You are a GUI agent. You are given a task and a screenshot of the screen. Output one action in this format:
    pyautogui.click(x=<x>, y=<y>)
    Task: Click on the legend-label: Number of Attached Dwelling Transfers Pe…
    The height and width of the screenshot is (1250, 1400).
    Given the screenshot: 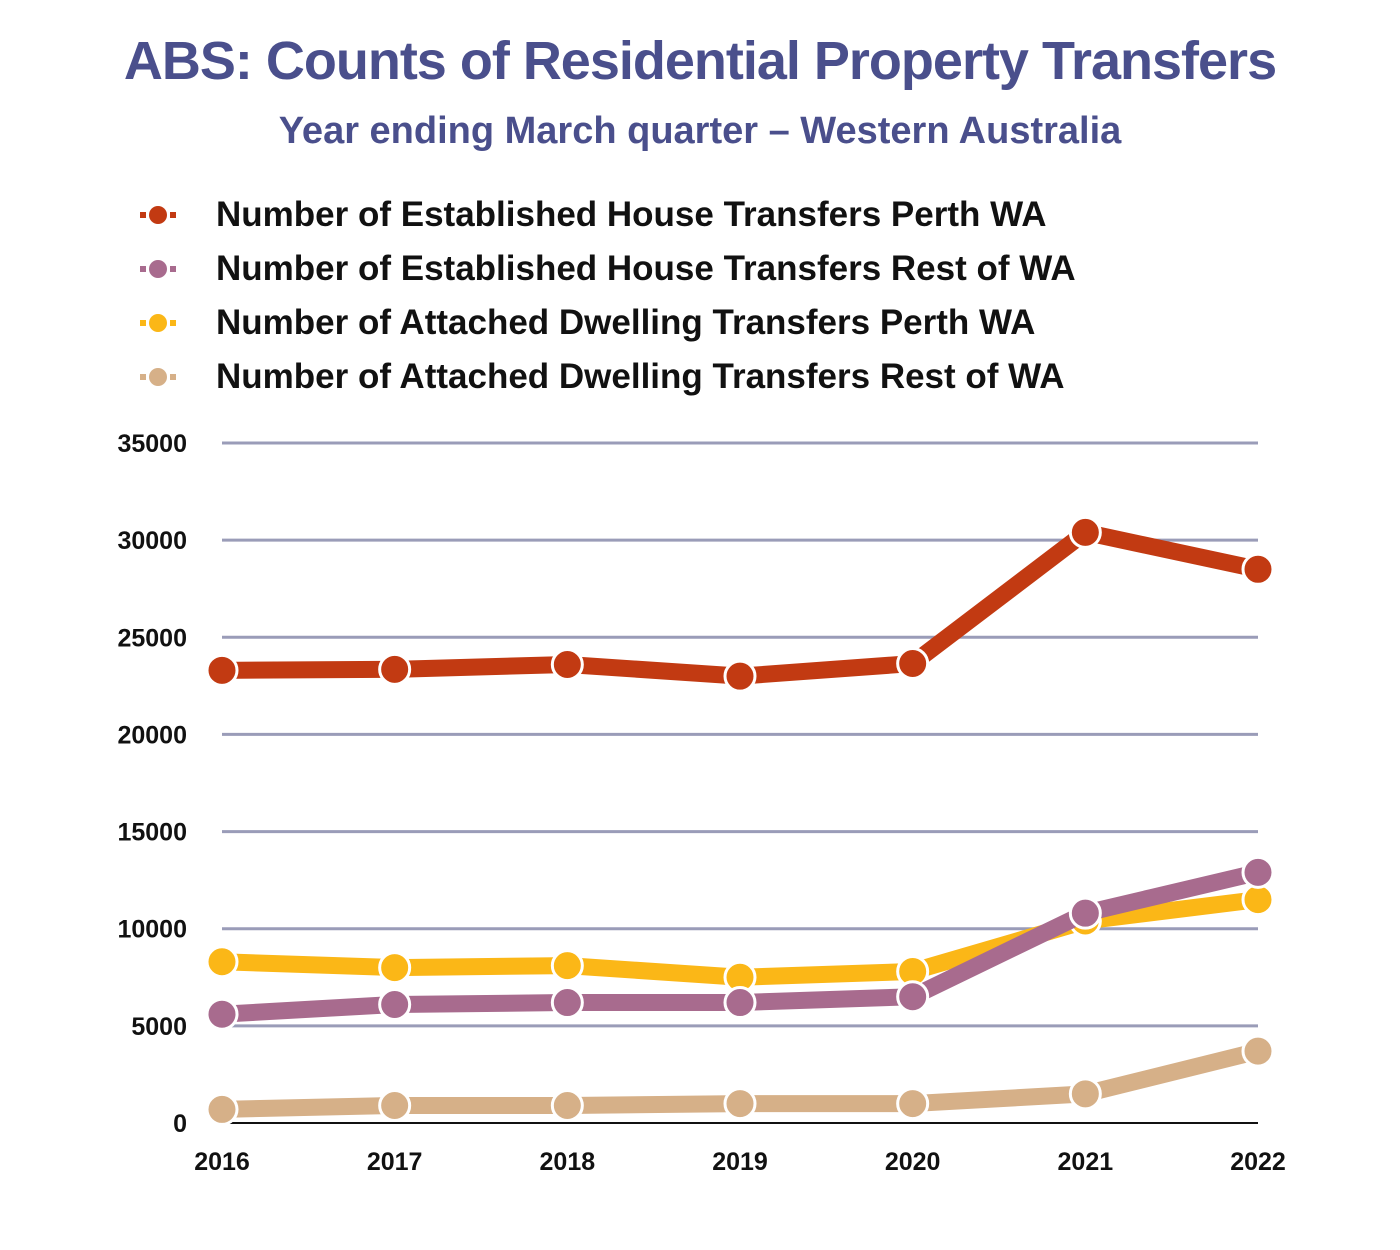 What is the action you would take?
    pyautogui.click(x=626, y=322)
    